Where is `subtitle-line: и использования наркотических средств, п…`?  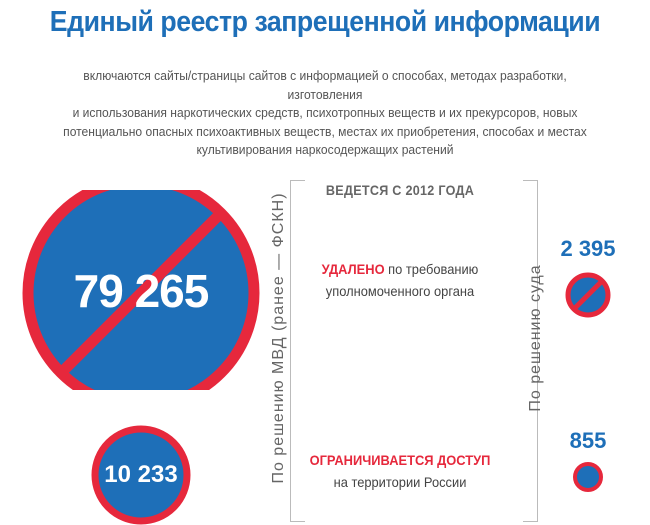 subtitle-line: и использования наркотических средств, п… is located at coordinates (325, 112).